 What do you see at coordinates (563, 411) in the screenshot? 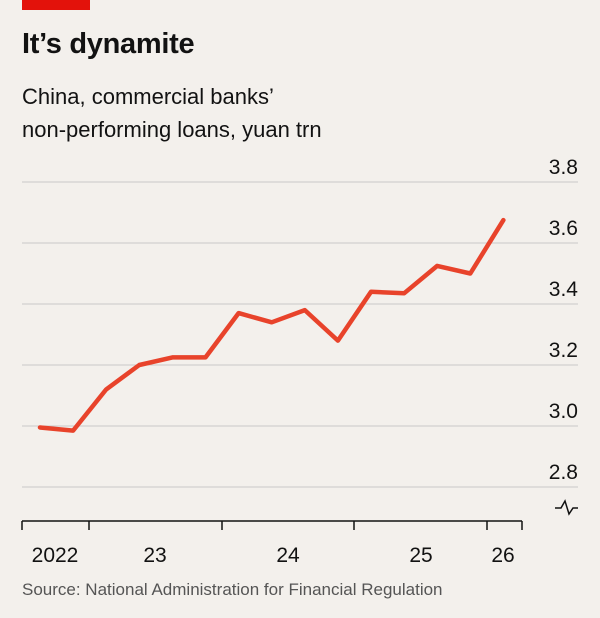
I see `y-tick-label: 3.0` at bounding box center [563, 411].